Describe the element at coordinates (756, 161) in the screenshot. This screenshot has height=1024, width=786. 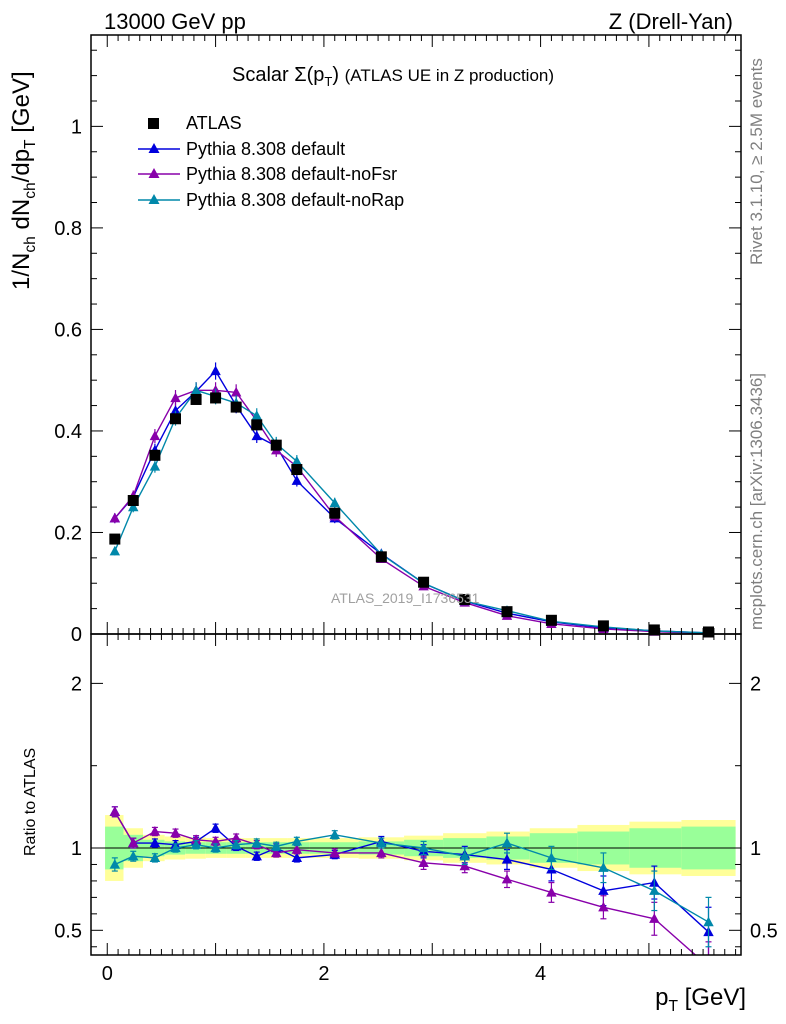
I see `rivet-label: Rivet 3.1.10, ≥ 2.5M events` at that location.